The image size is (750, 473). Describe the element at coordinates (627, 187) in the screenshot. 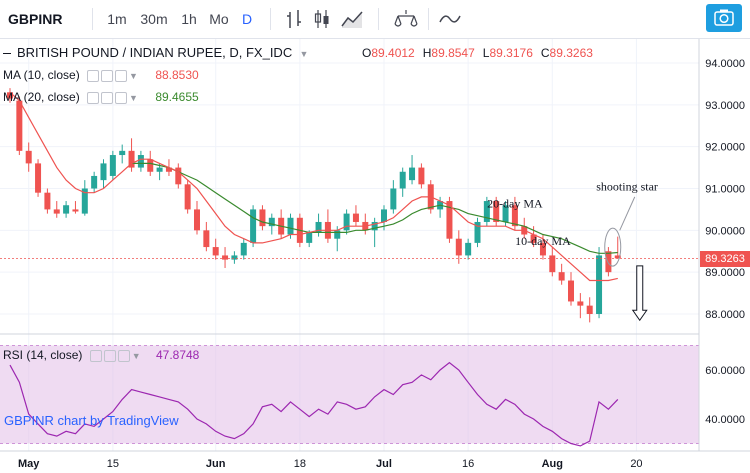

I see `annotation-label: shooting star` at that location.